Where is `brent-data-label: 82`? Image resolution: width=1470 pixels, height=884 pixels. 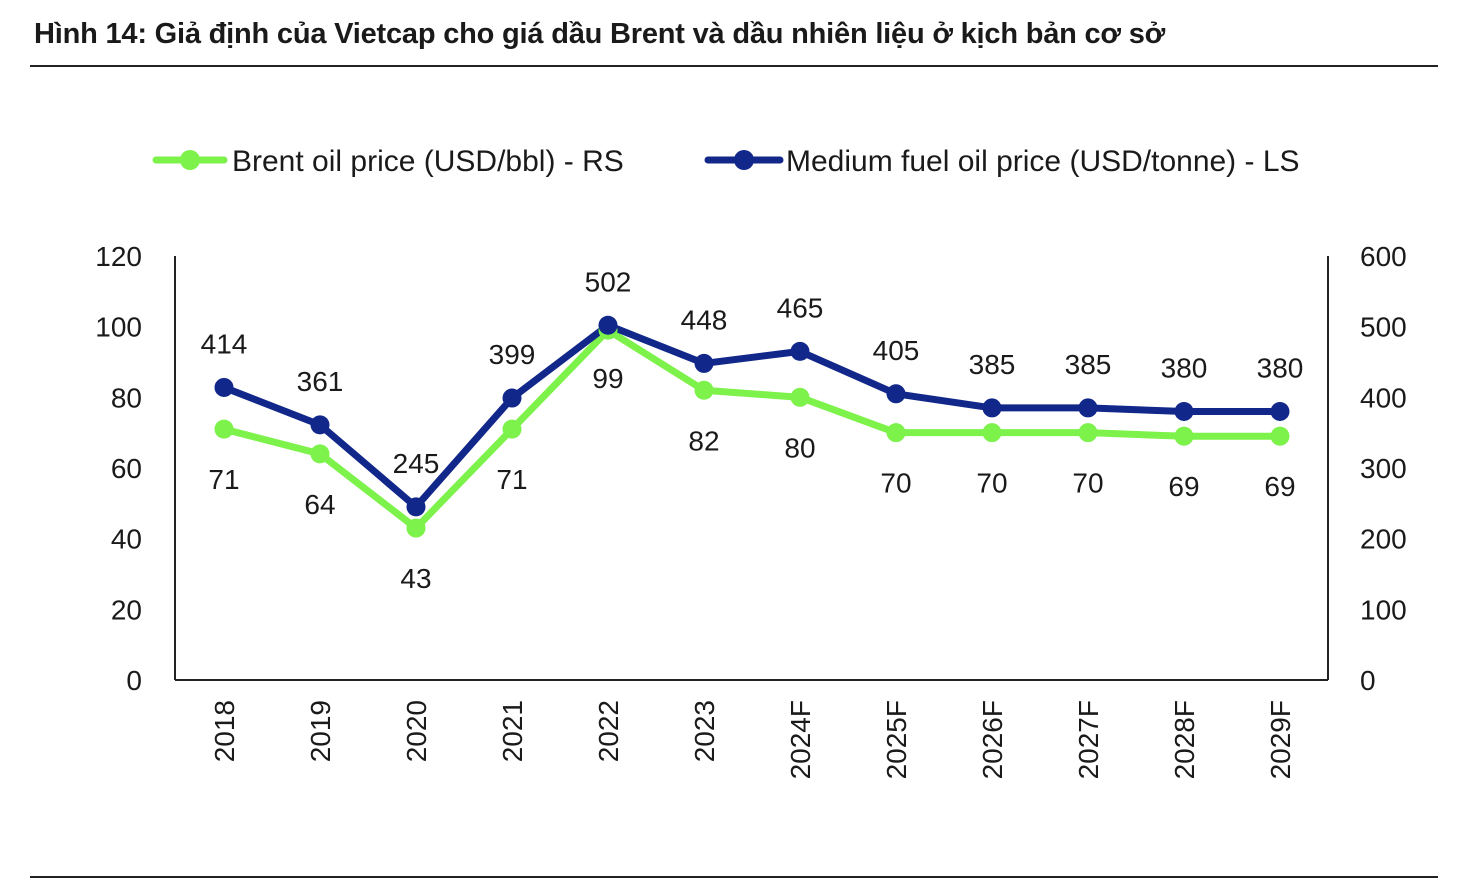
brent-data-label: 82 is located at coordinates (703, 440).